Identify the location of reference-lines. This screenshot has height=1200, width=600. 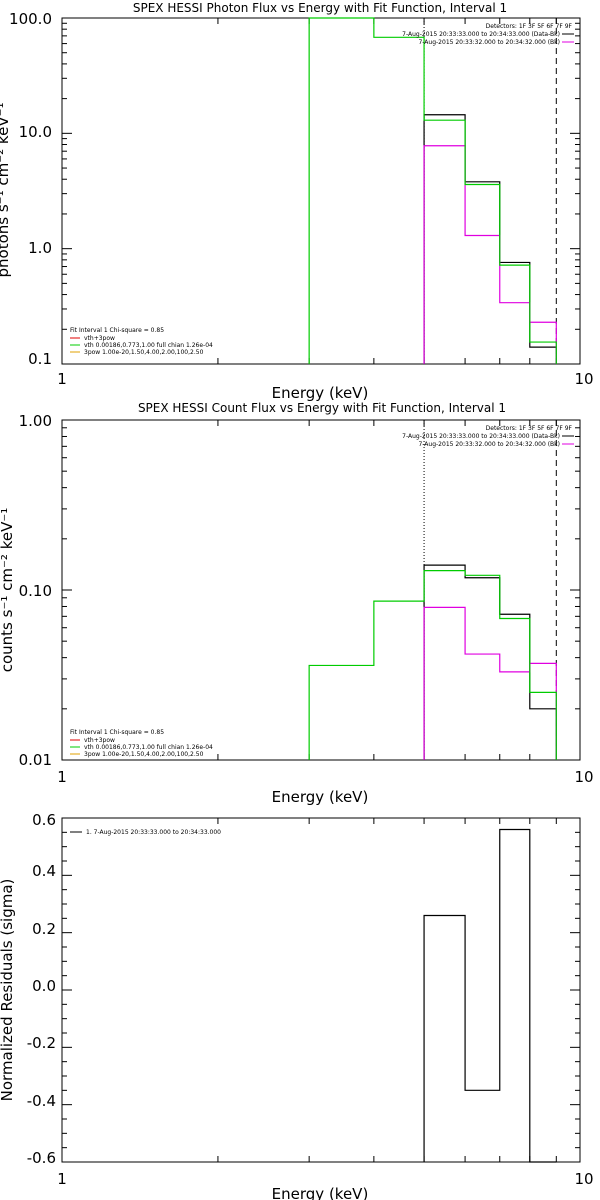
(490, 191).